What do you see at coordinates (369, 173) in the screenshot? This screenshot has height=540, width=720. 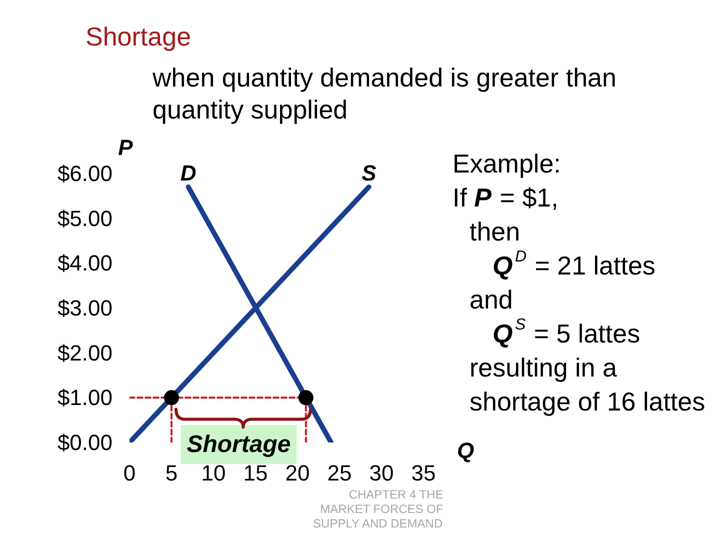 I see `series-label: S` at bounding box center [369, 173].